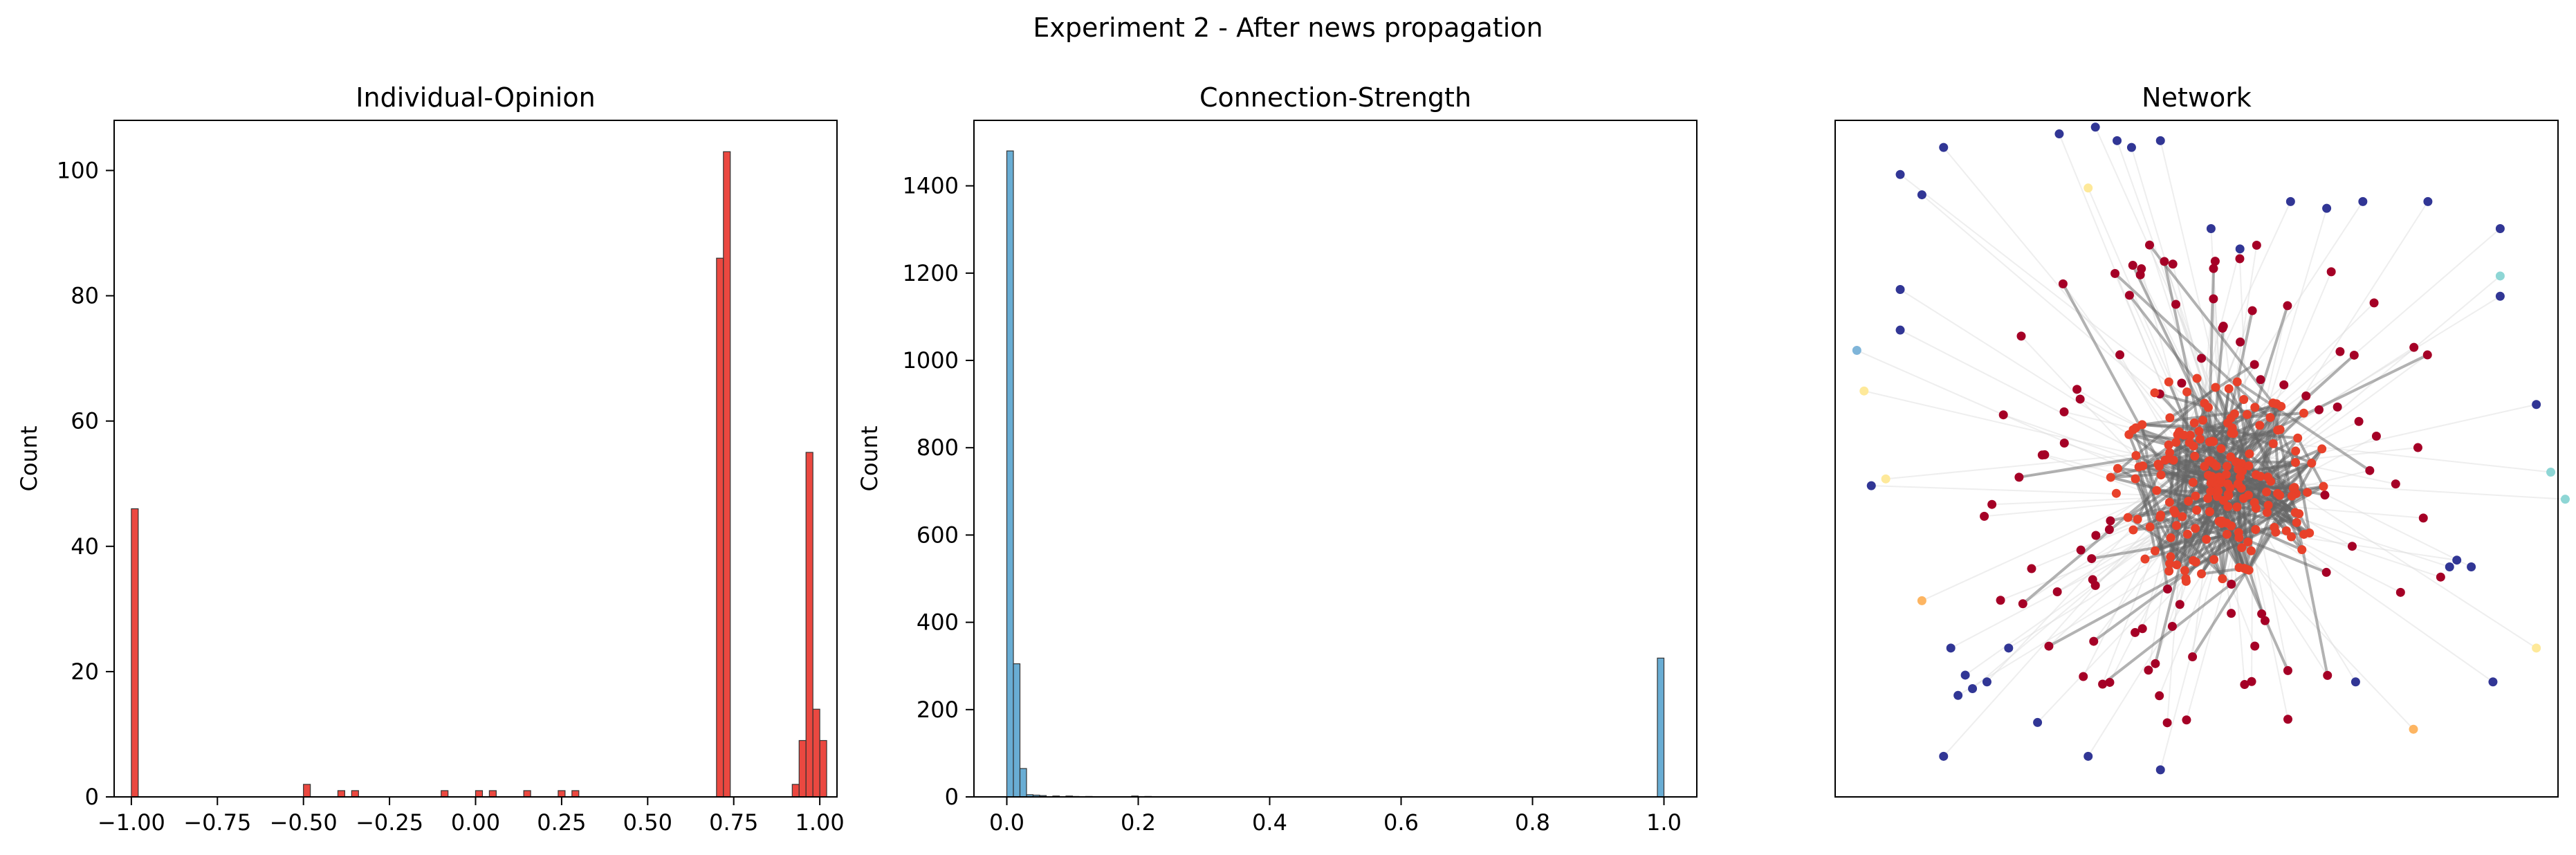 Image resolution: width=2576 pixels, height=855 pixels. What do you see at coordinates (131, 822) in the screenshot?
I see `x-tick-label: −1.00` at bounding box center [131, 822].